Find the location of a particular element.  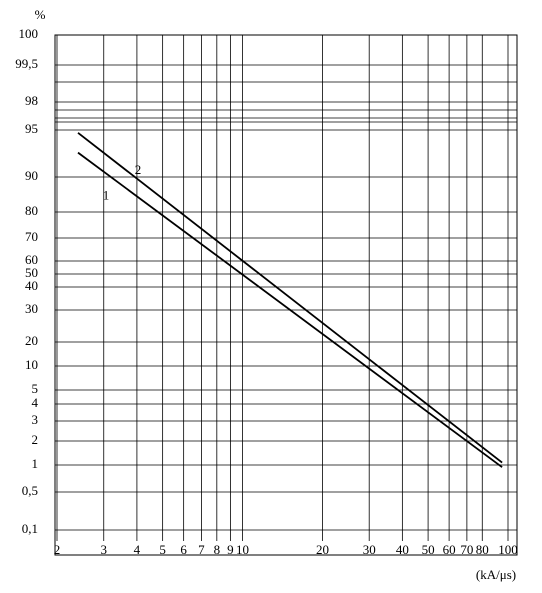

y-tick-label: 2 is located at coordinates (35, 439).